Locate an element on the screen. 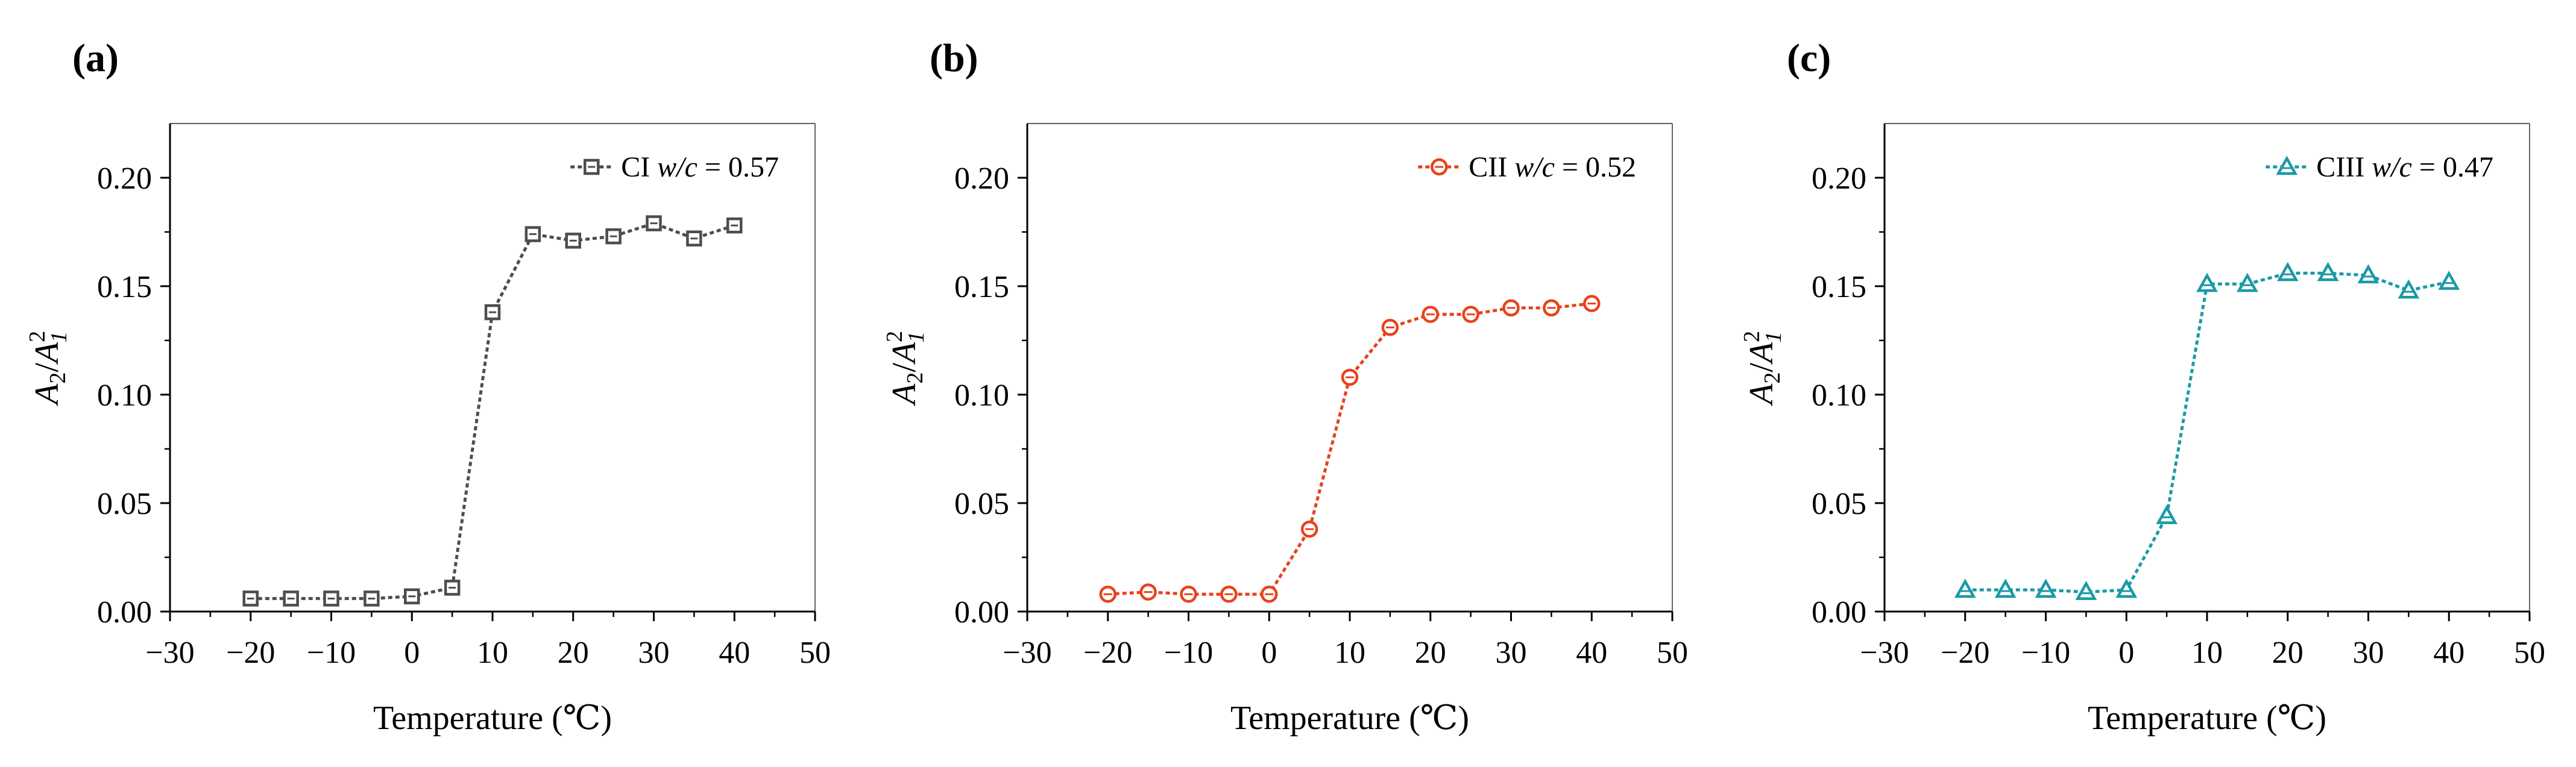 The width and height of the screenshot is (2576, 767). series-CI is located at coordinates (492, 411).